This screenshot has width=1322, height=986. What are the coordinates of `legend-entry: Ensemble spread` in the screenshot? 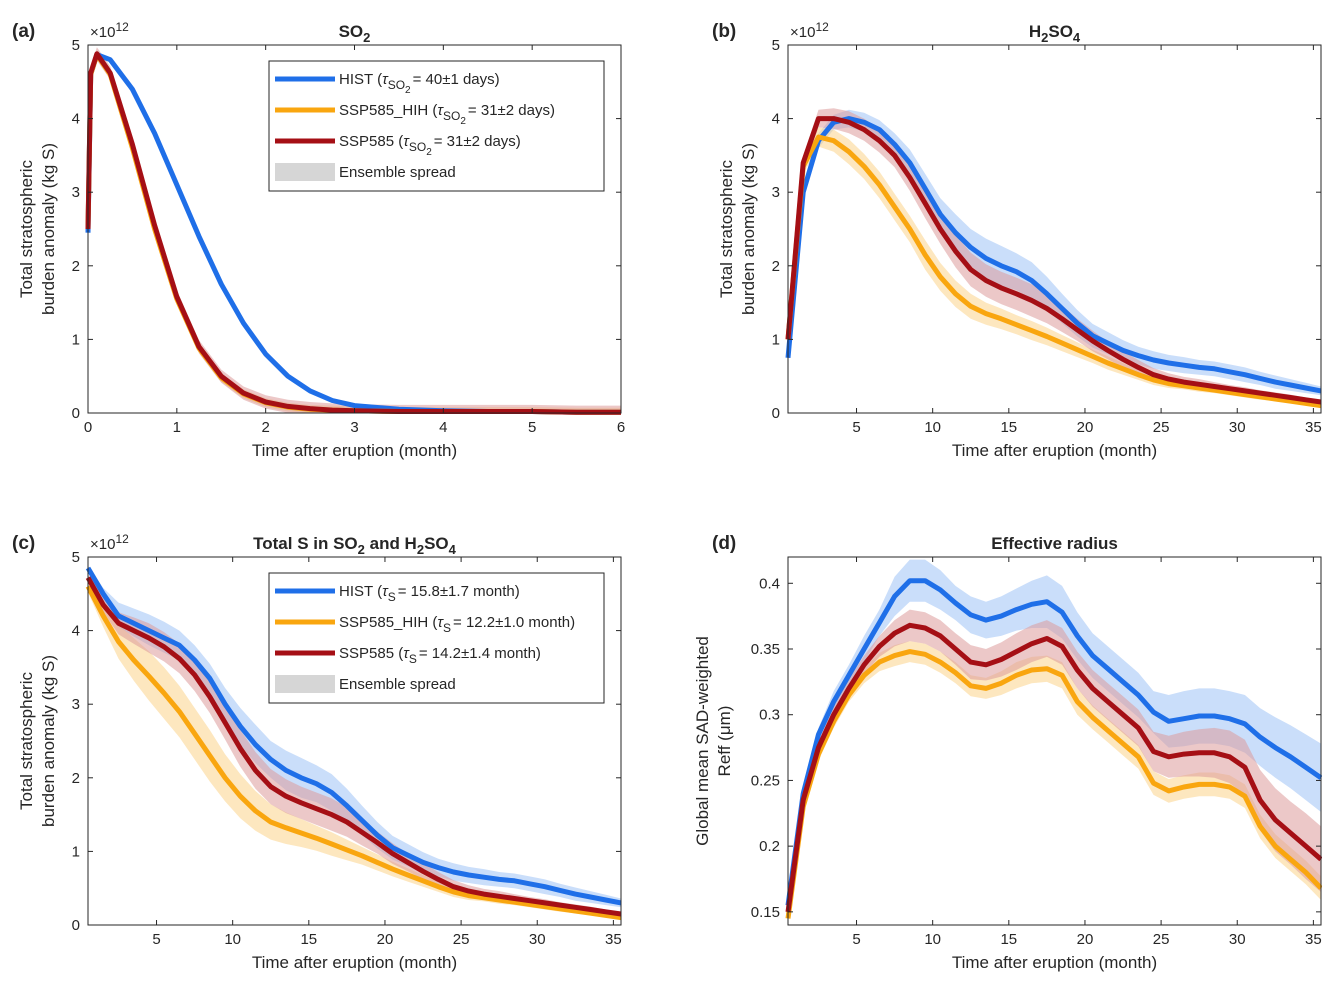 It's located at (397, 172).